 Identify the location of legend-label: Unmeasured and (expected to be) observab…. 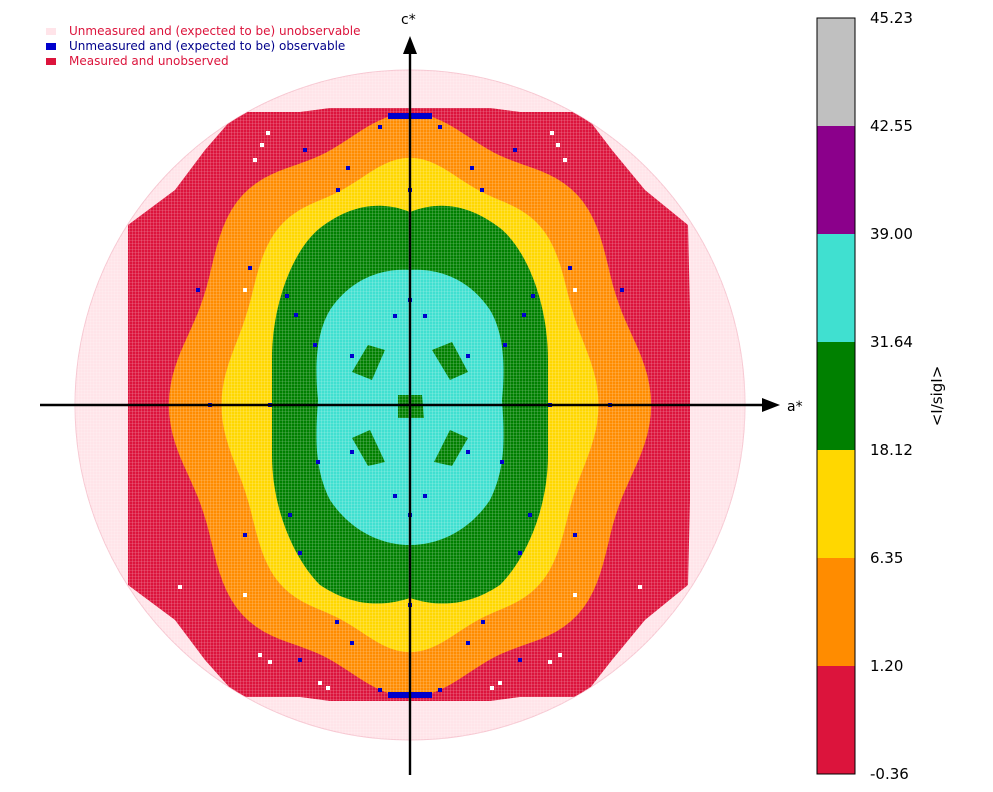
(207, 46).